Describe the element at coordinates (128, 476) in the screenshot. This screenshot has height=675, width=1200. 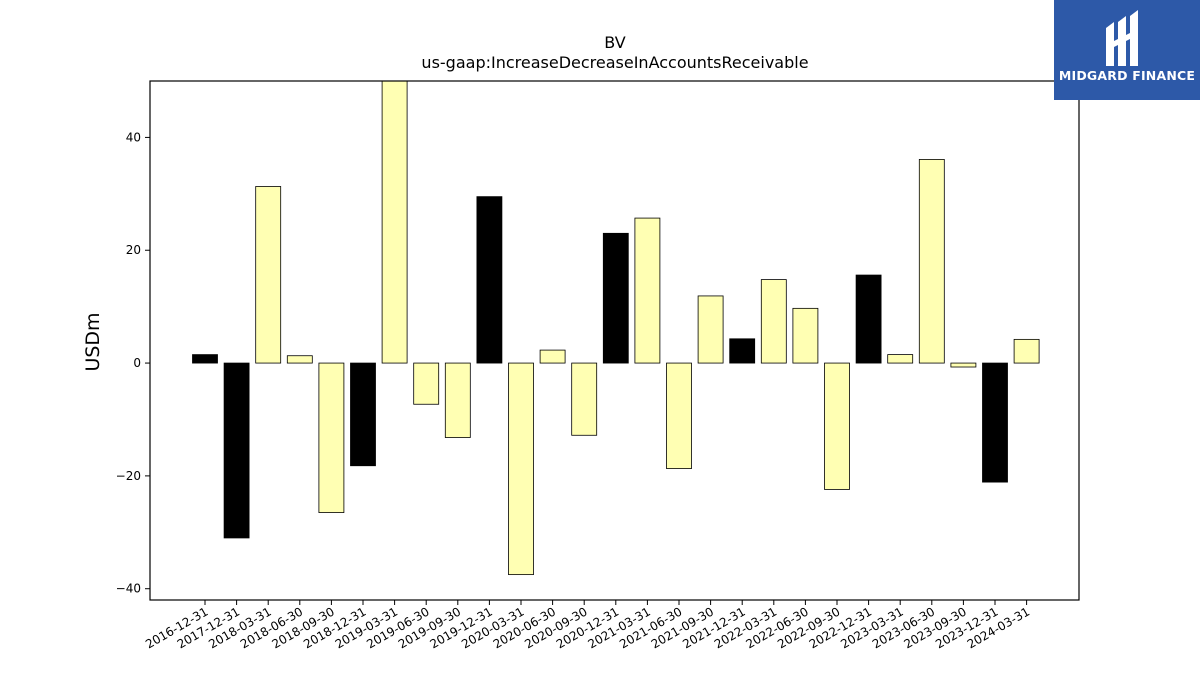
I see `y-tick-label: −20` at that location.